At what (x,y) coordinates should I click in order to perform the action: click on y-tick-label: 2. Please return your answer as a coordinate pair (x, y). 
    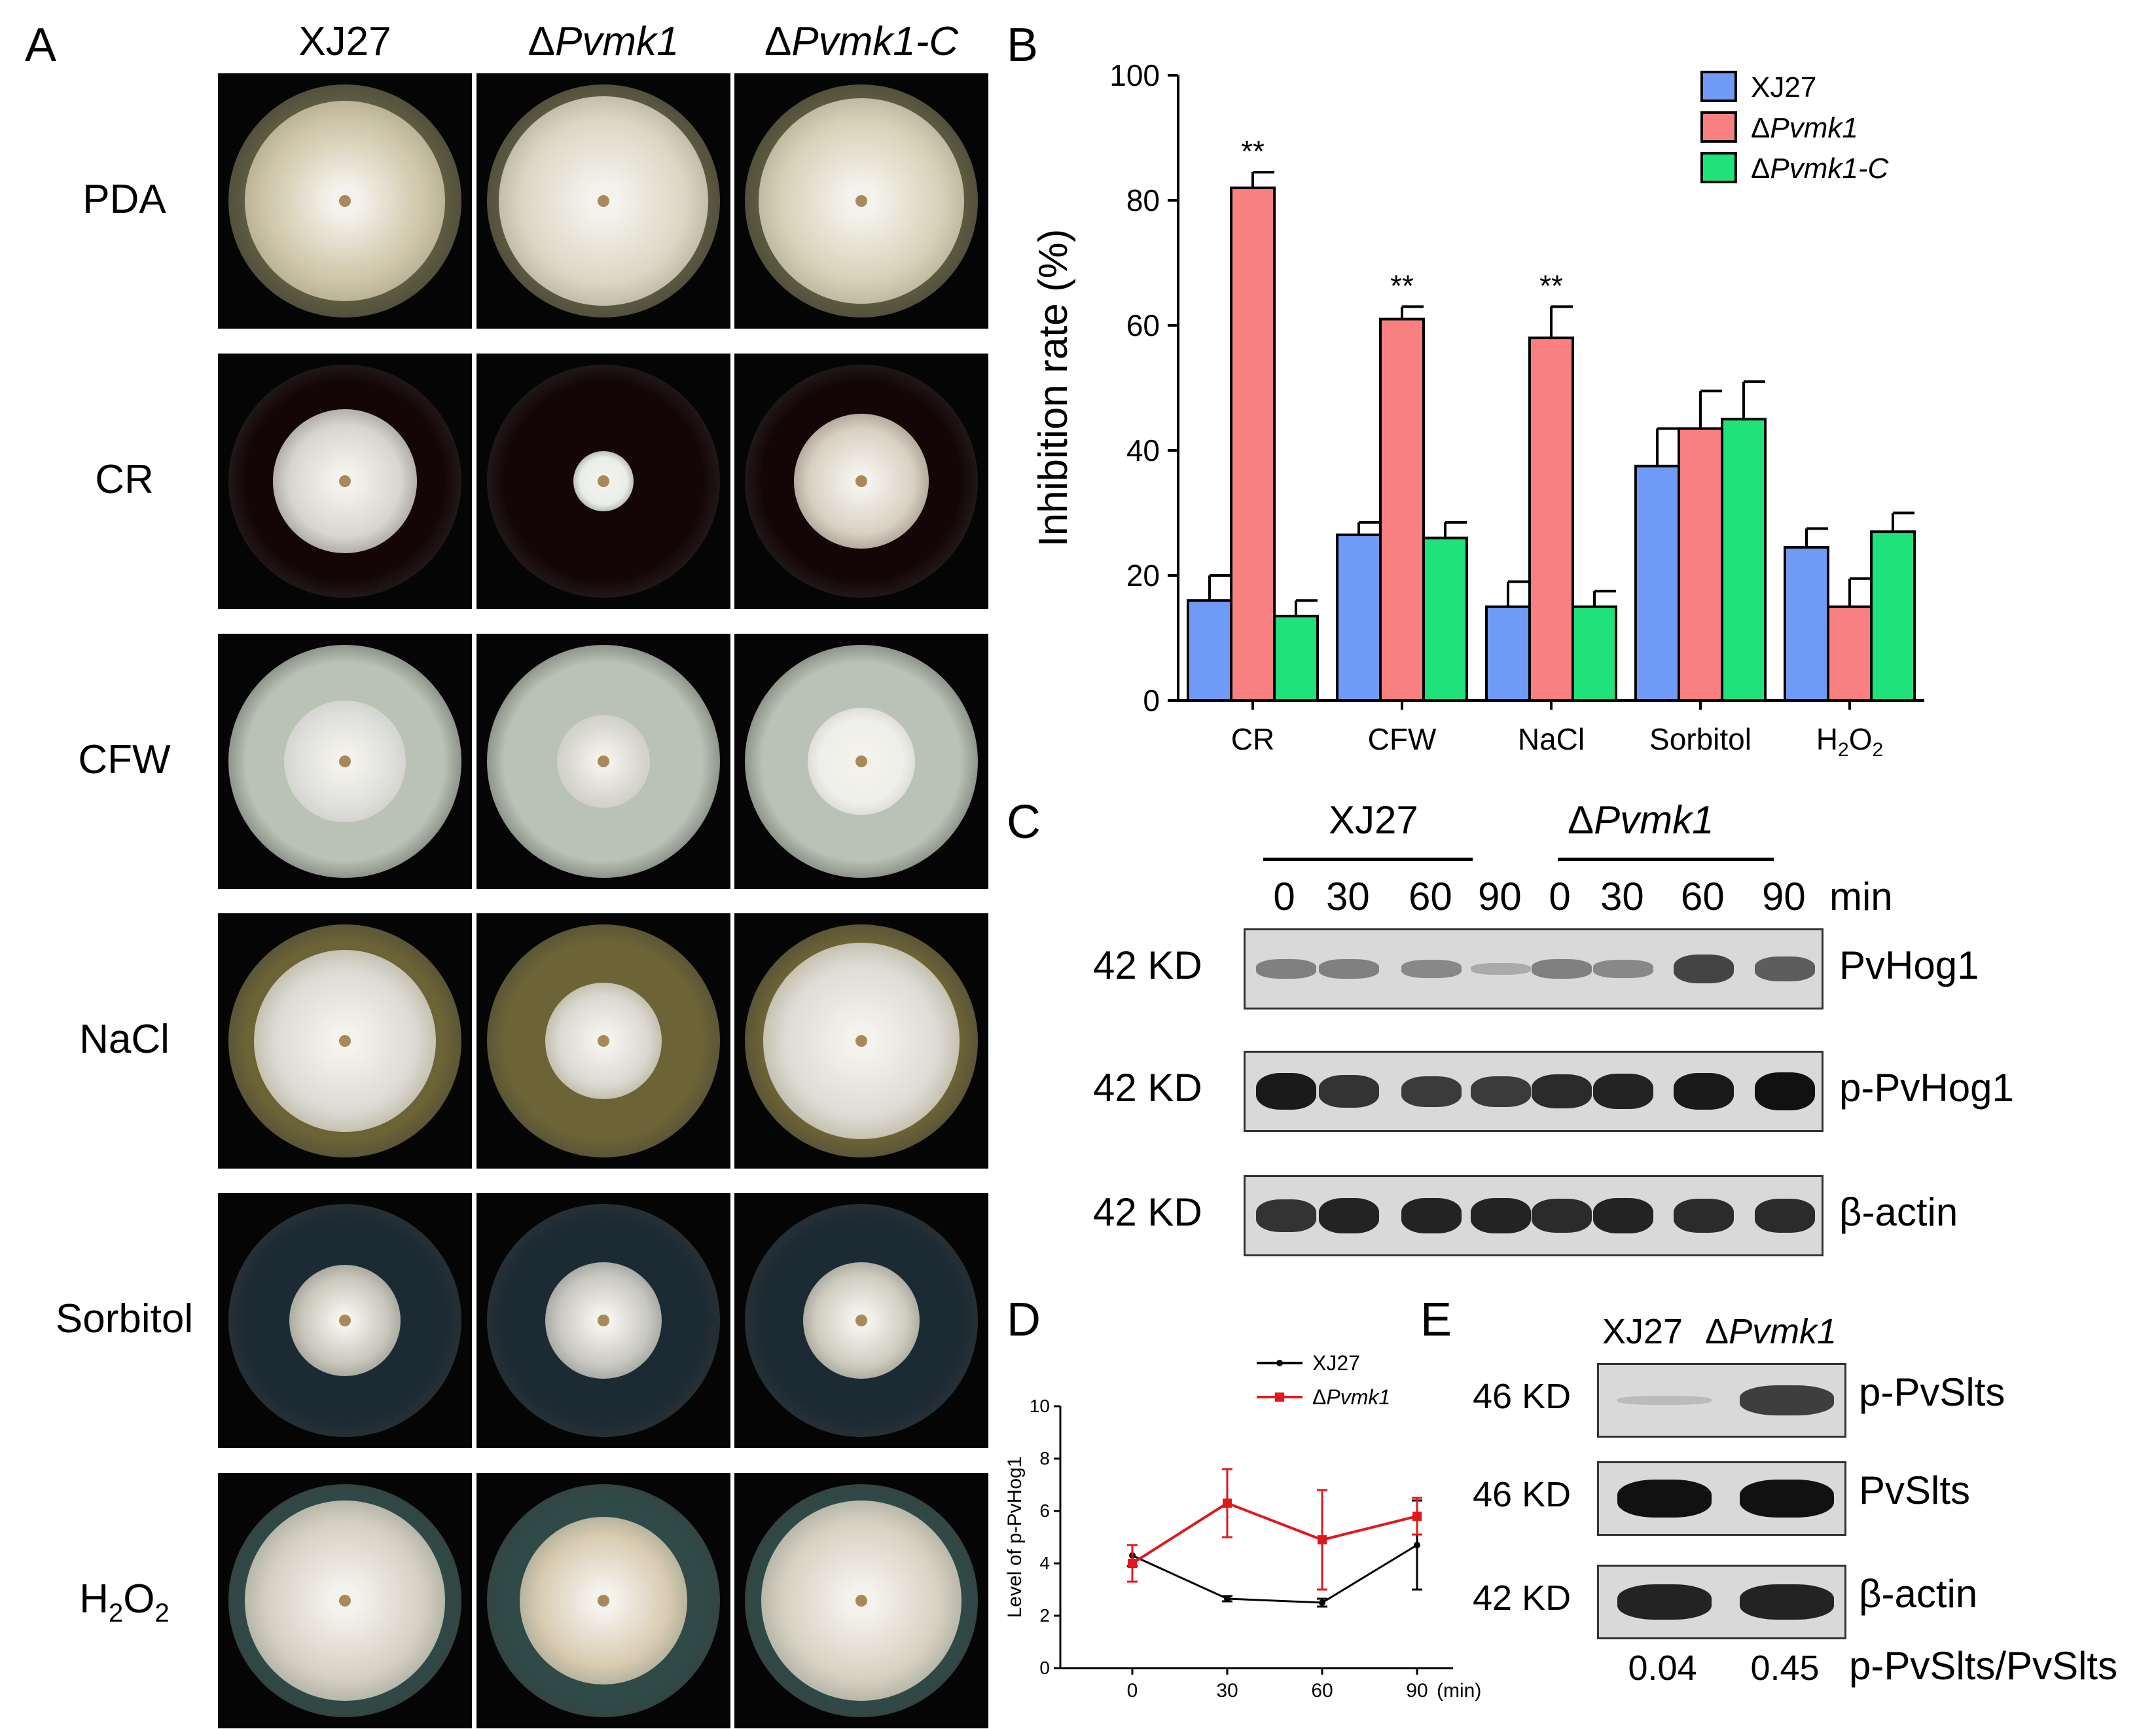
    Looking at the image, I should click on (1044, 1615).